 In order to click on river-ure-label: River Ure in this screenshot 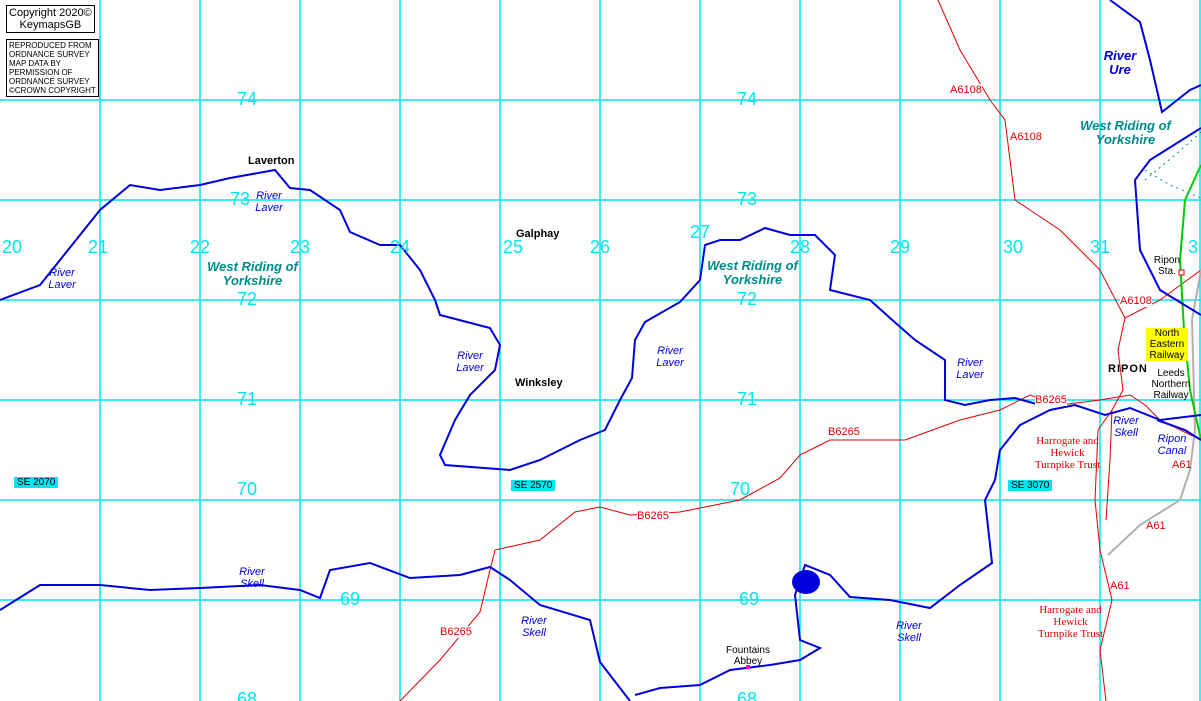, I will do `click(1120, 63)`.